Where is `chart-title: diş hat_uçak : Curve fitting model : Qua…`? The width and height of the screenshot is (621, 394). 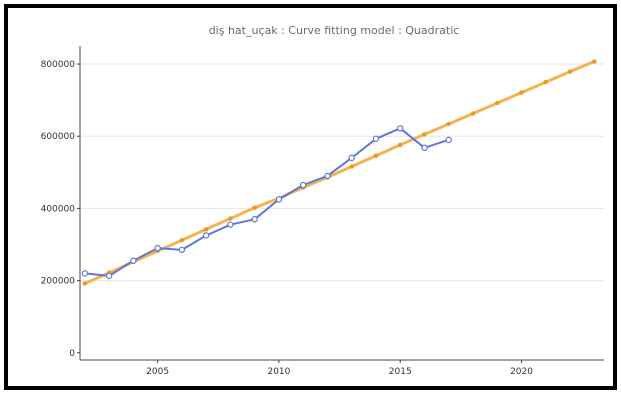 chart-title: diş hat_uçak : Curve fitting model : Qua… is located at coordinates (334, 30).